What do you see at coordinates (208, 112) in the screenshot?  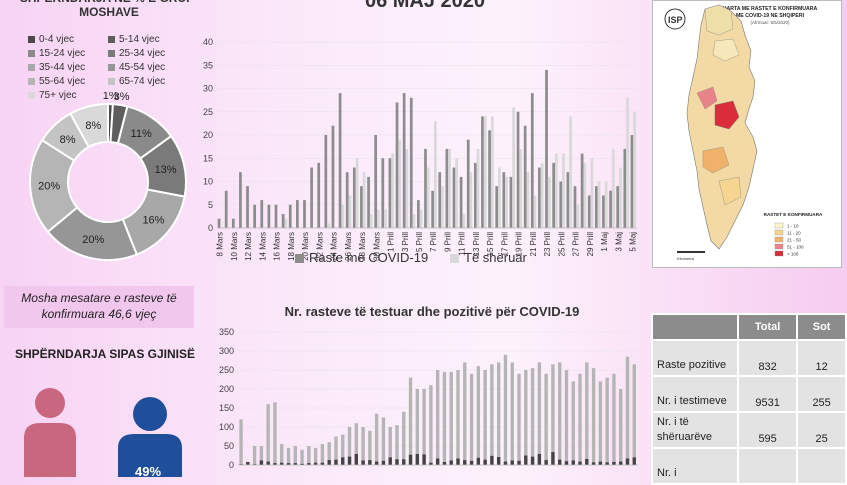 I see `y-tick-label: 25` at bounding box center [208, 112].